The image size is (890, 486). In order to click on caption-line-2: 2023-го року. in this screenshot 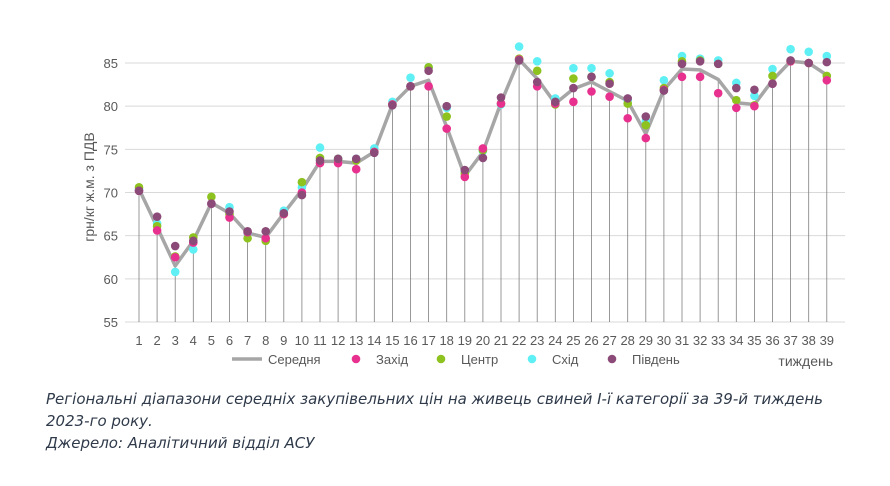, I will do `click(99, 421)`.